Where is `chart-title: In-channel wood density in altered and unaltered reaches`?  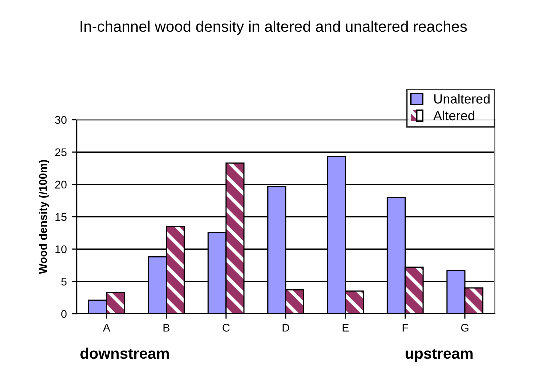
chart-title: In-channel wood density in altered and unaltered reaches is located at coordinates (274, 28).